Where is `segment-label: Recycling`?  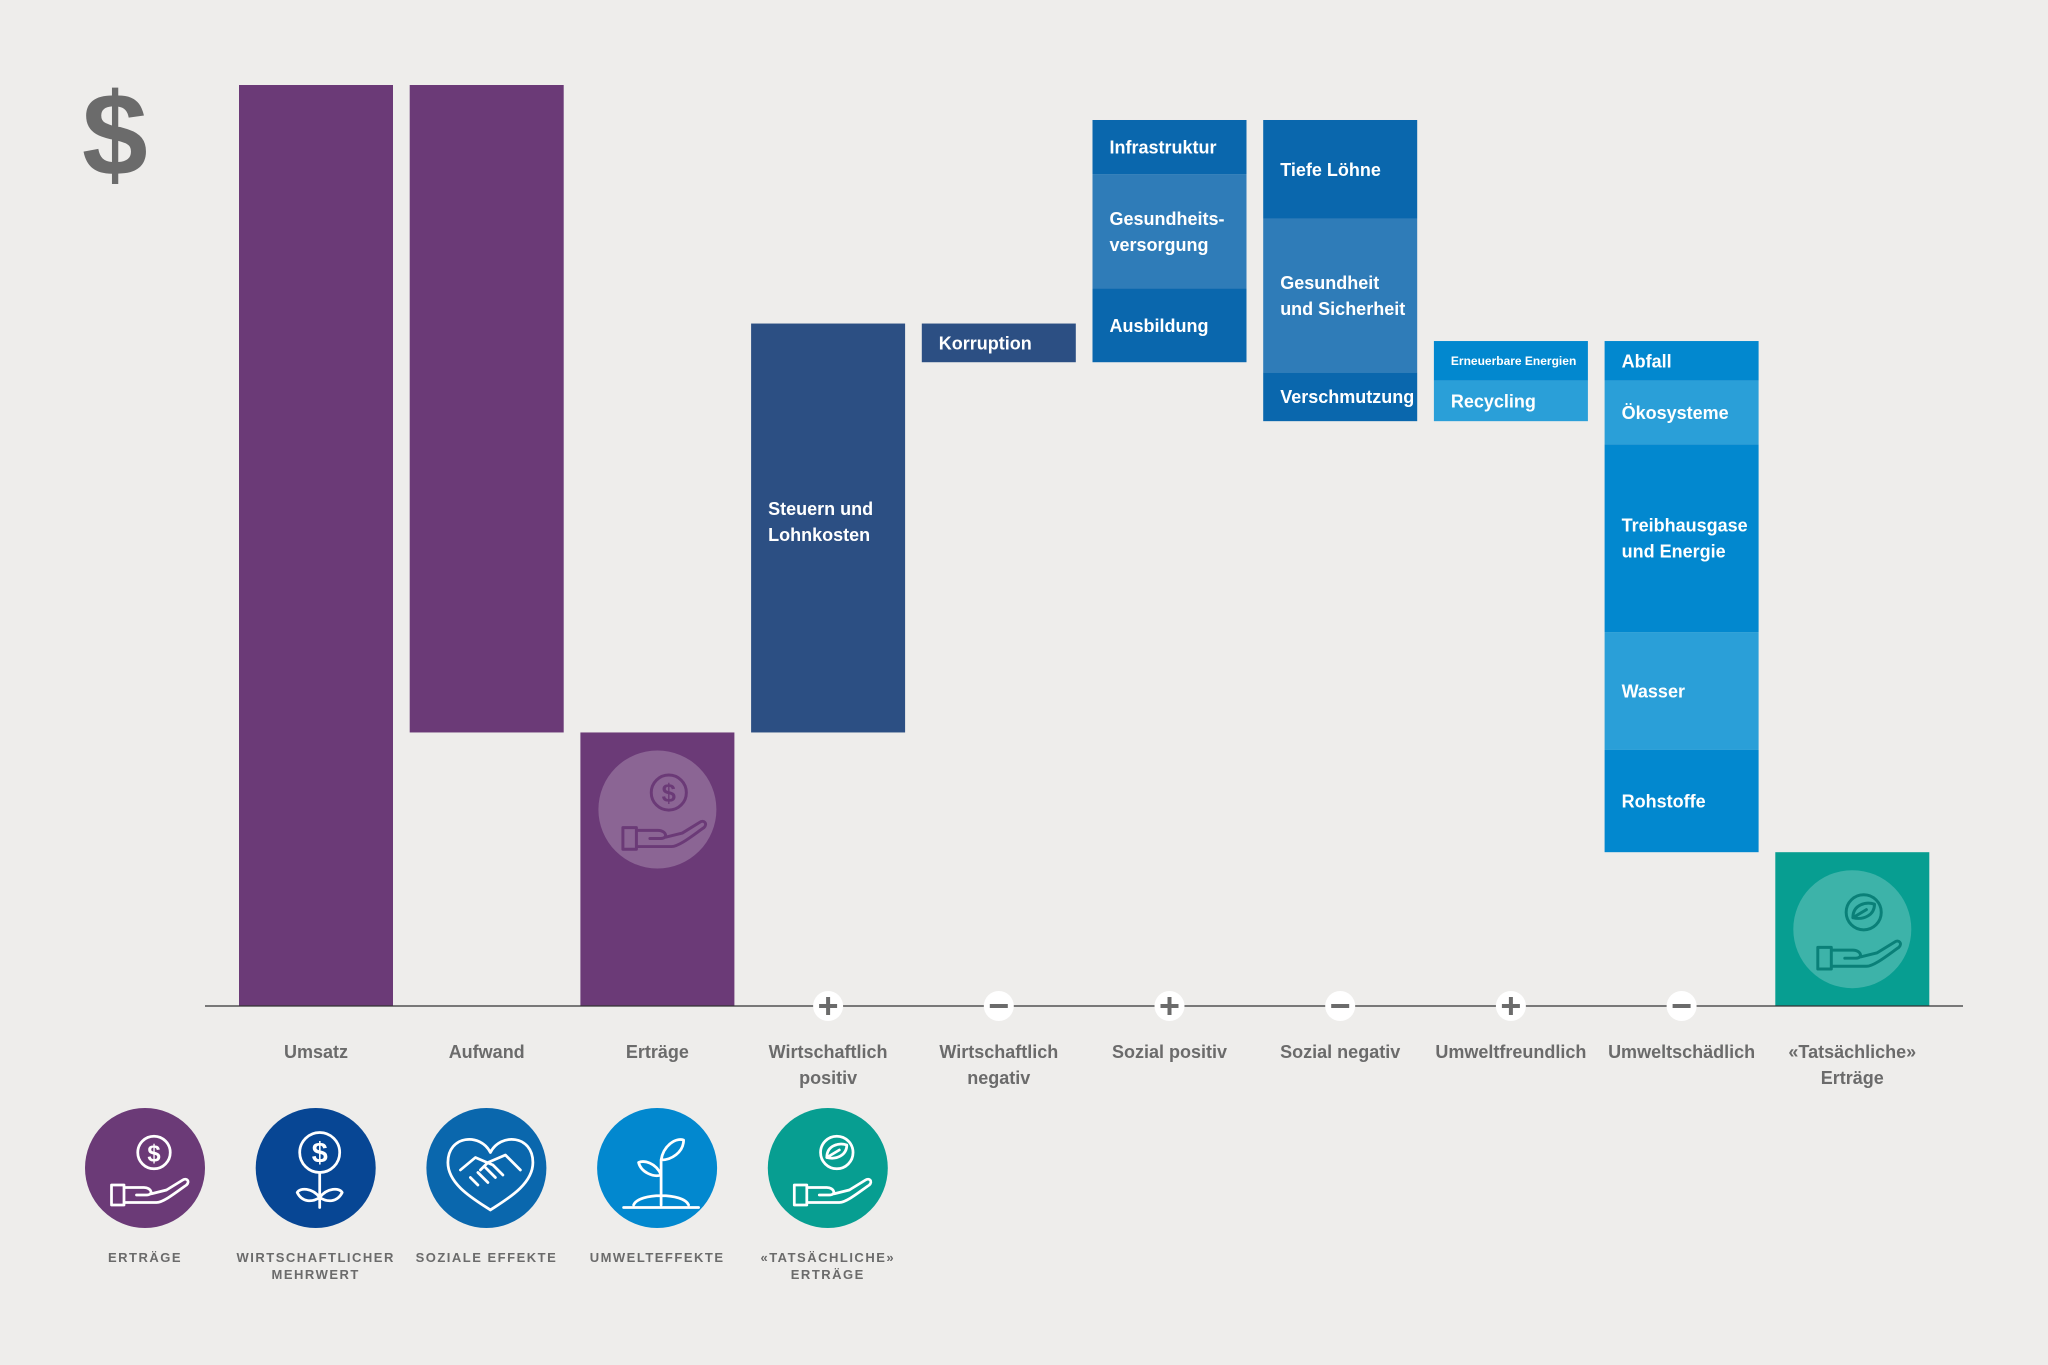
segment-label: Recycling is located at coordinates (1493, 401).